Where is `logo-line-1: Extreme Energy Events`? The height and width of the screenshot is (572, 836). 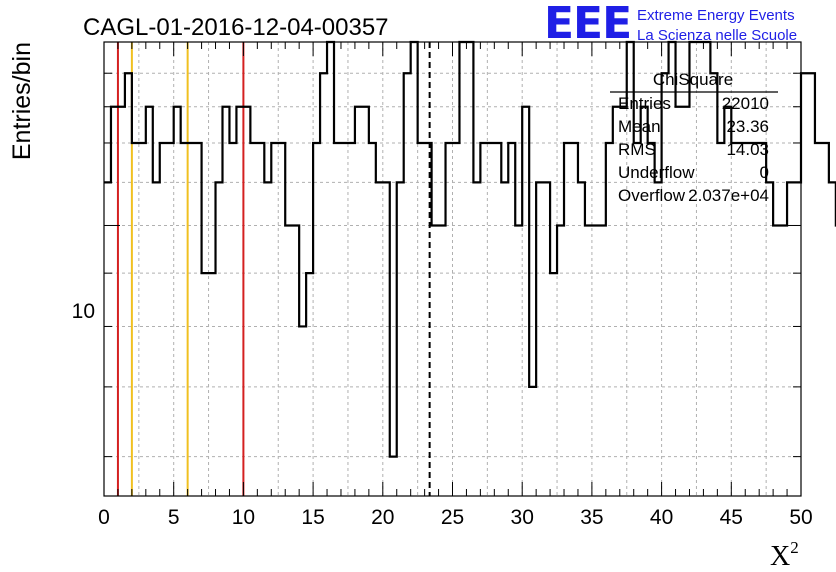 logo-line-1: Extreme Energy Events is located at coordinates (716, 15).